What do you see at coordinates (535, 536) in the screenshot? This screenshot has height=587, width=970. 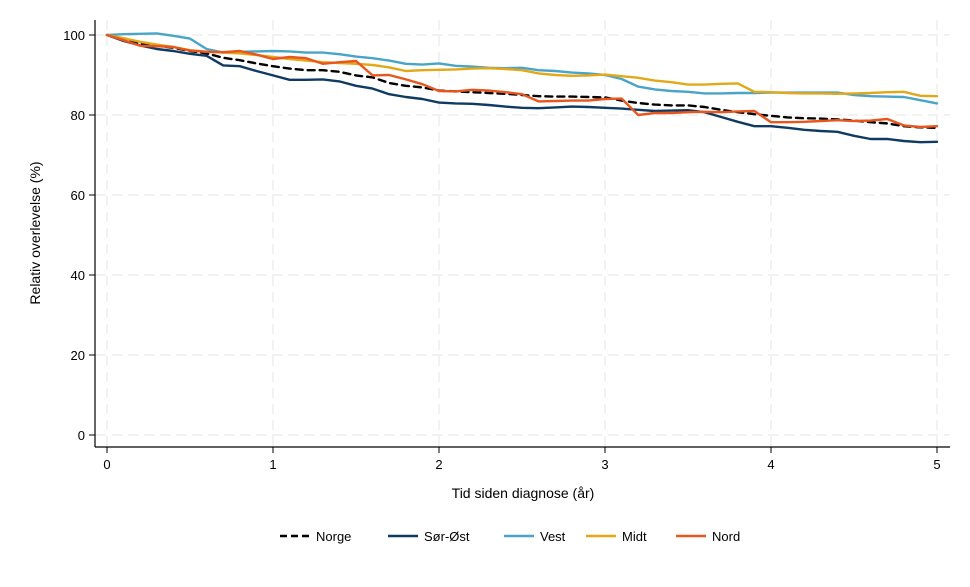 I see `legend-item: Vest` at bounding box center [535, 536].